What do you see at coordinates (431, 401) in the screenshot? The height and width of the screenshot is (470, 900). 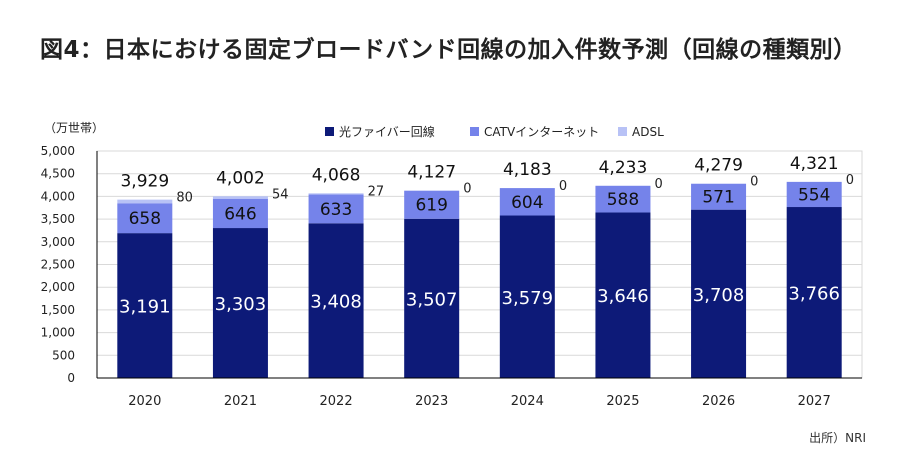 I see `x-tick-label: 2023` at bounding box center [431, 401].